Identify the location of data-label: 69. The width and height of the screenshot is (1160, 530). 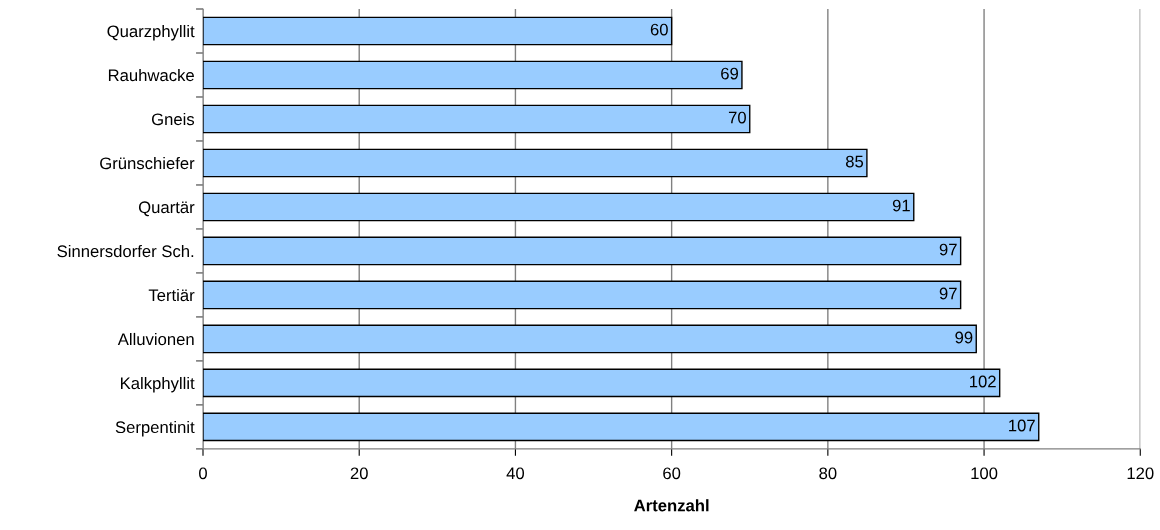
(730, 73).